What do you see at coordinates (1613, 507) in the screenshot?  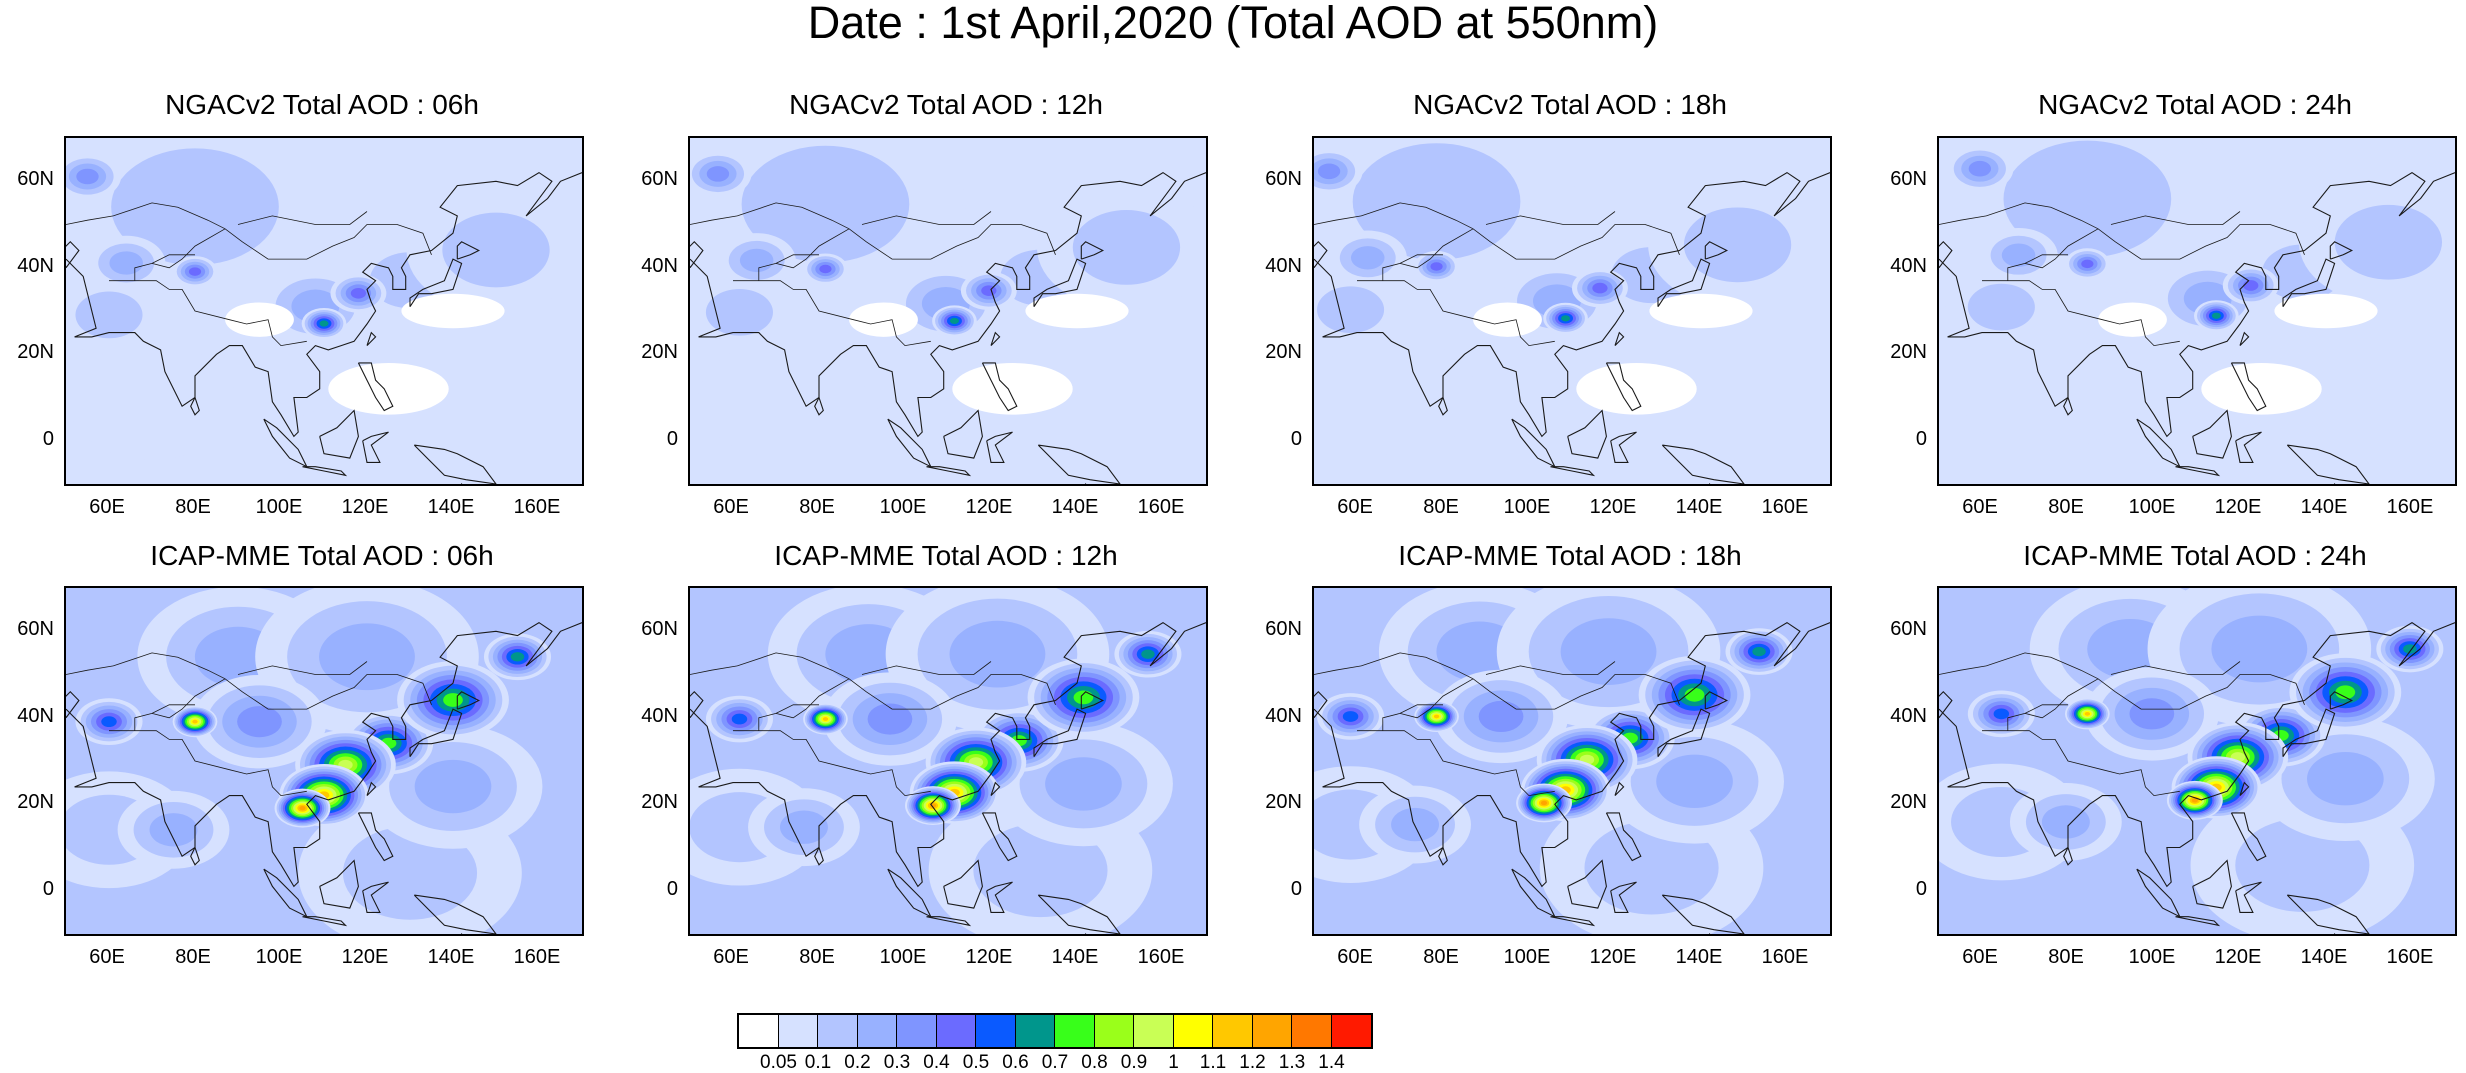 I see `lon-tick-label: 120E` at bounding box center [1613, 507].